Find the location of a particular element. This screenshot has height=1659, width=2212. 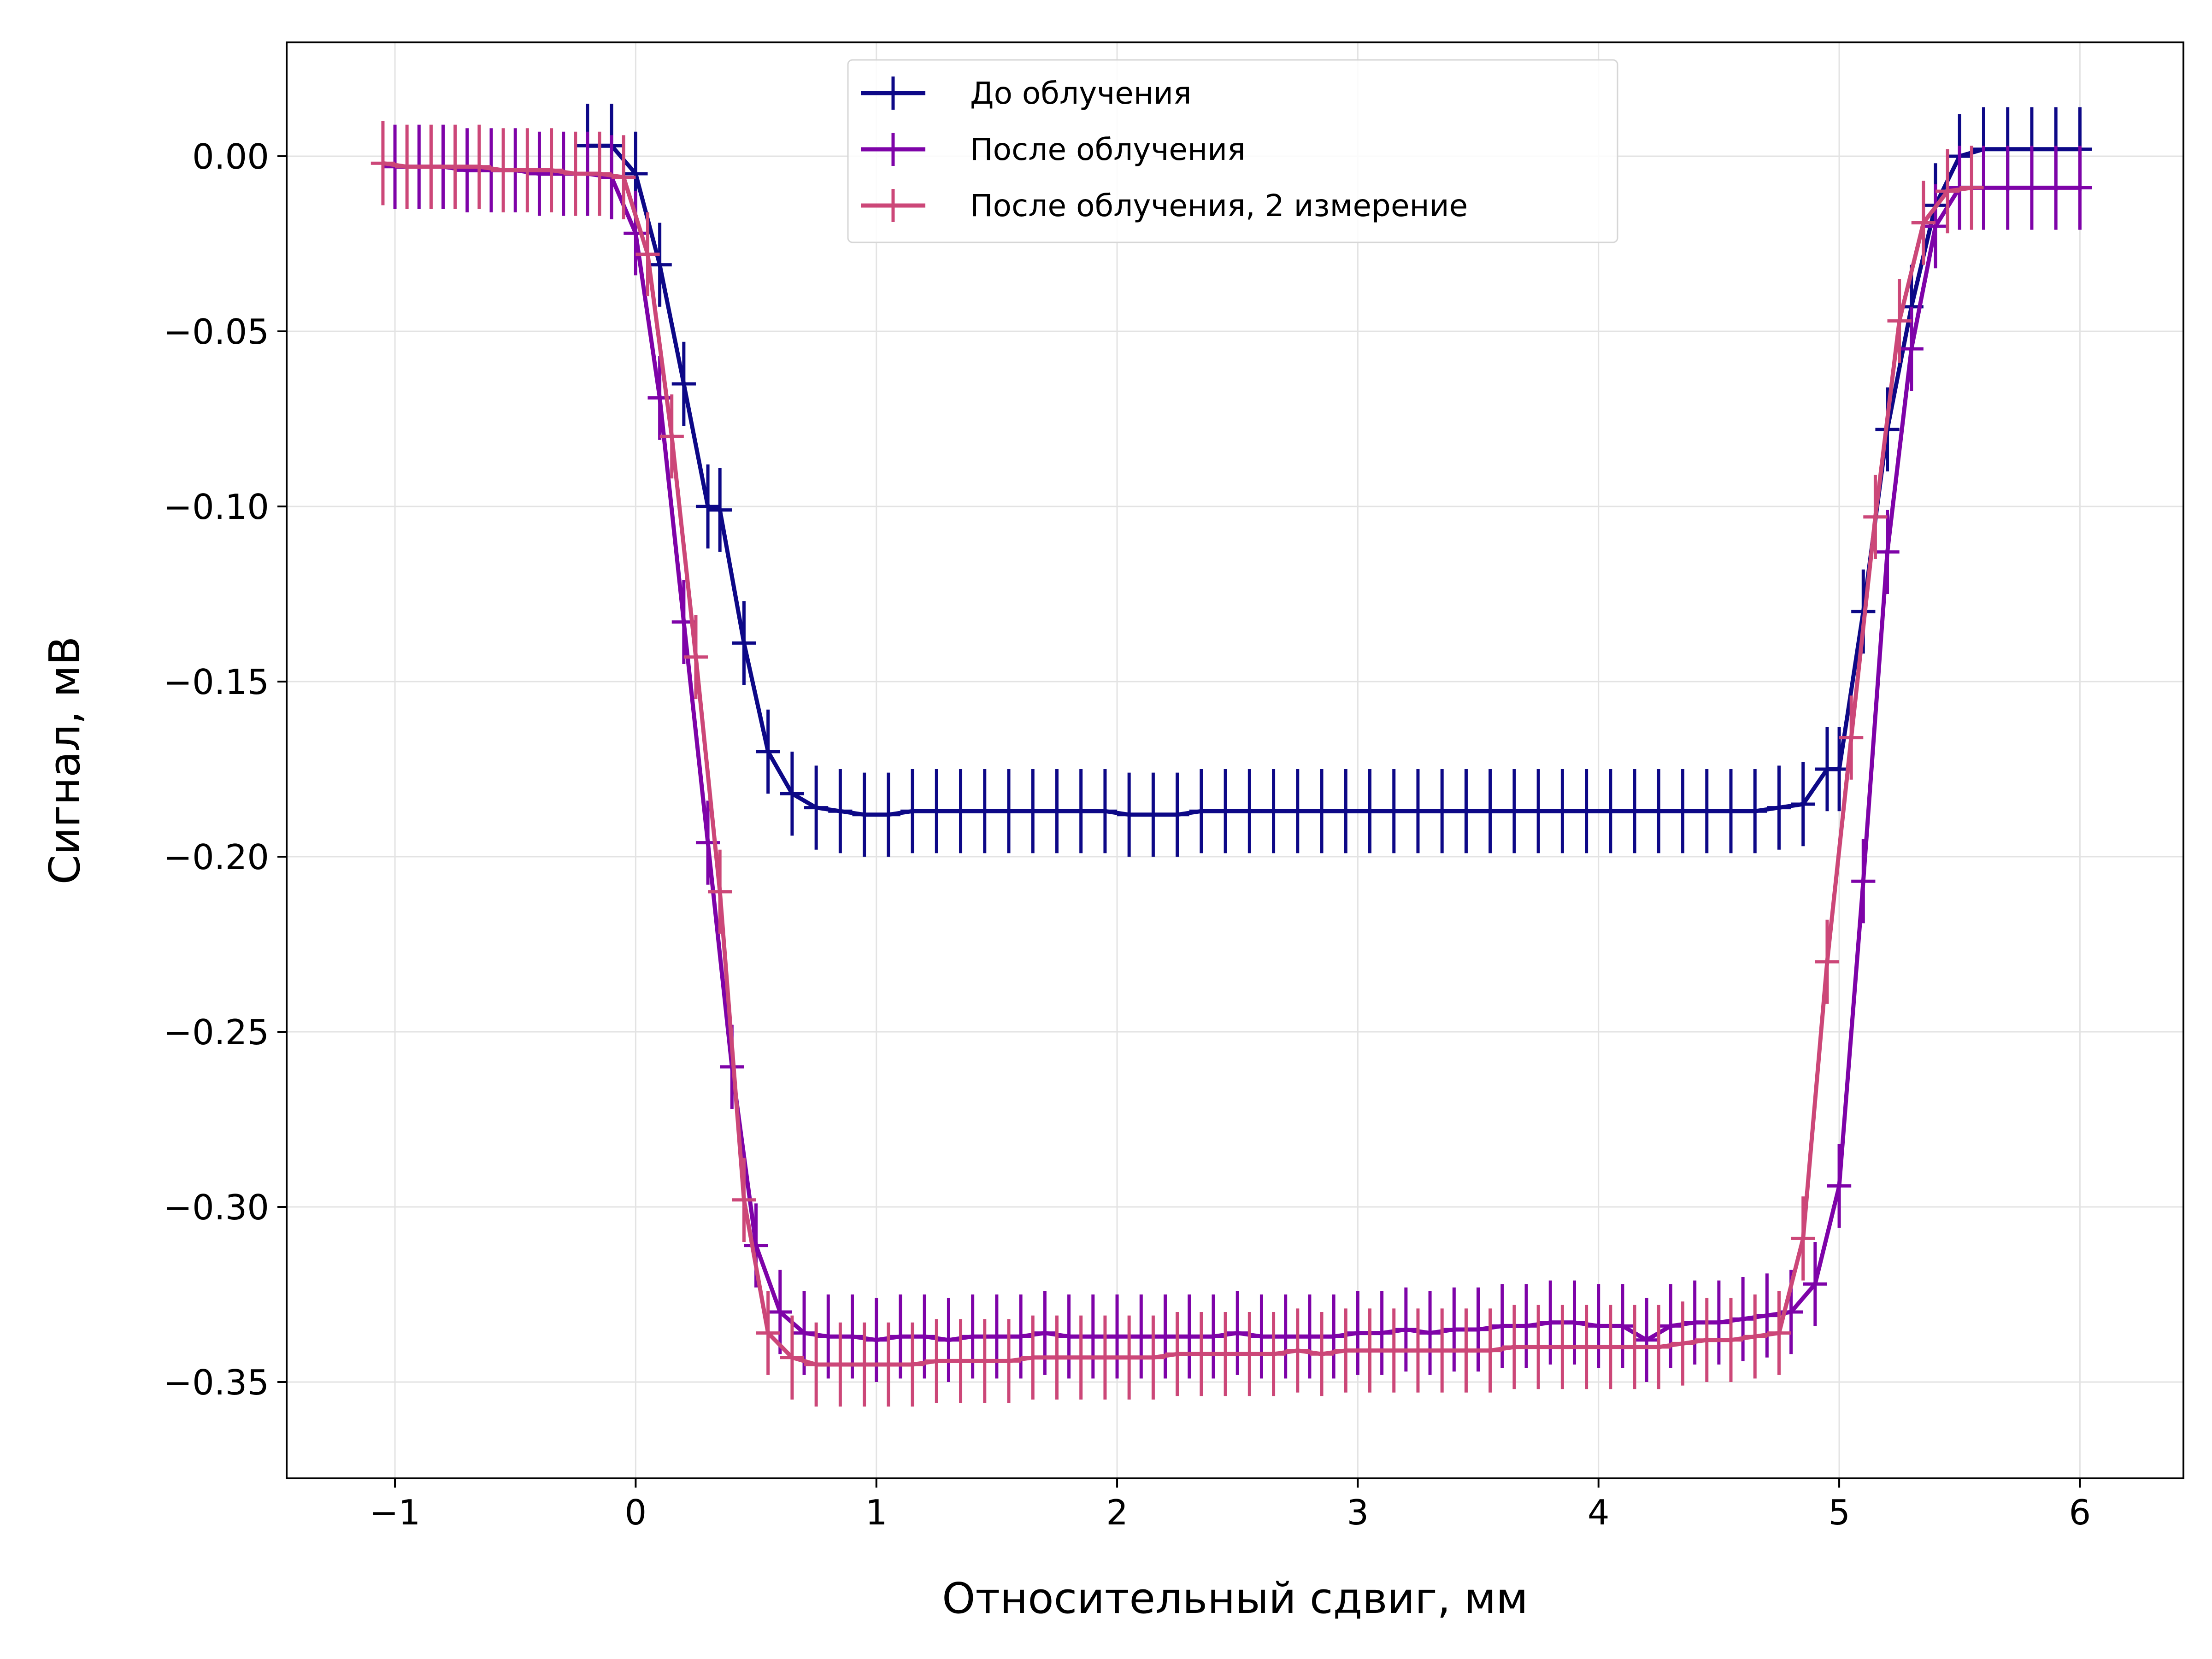

legend-entry: После облучения is located at coordinates (1053, 149).